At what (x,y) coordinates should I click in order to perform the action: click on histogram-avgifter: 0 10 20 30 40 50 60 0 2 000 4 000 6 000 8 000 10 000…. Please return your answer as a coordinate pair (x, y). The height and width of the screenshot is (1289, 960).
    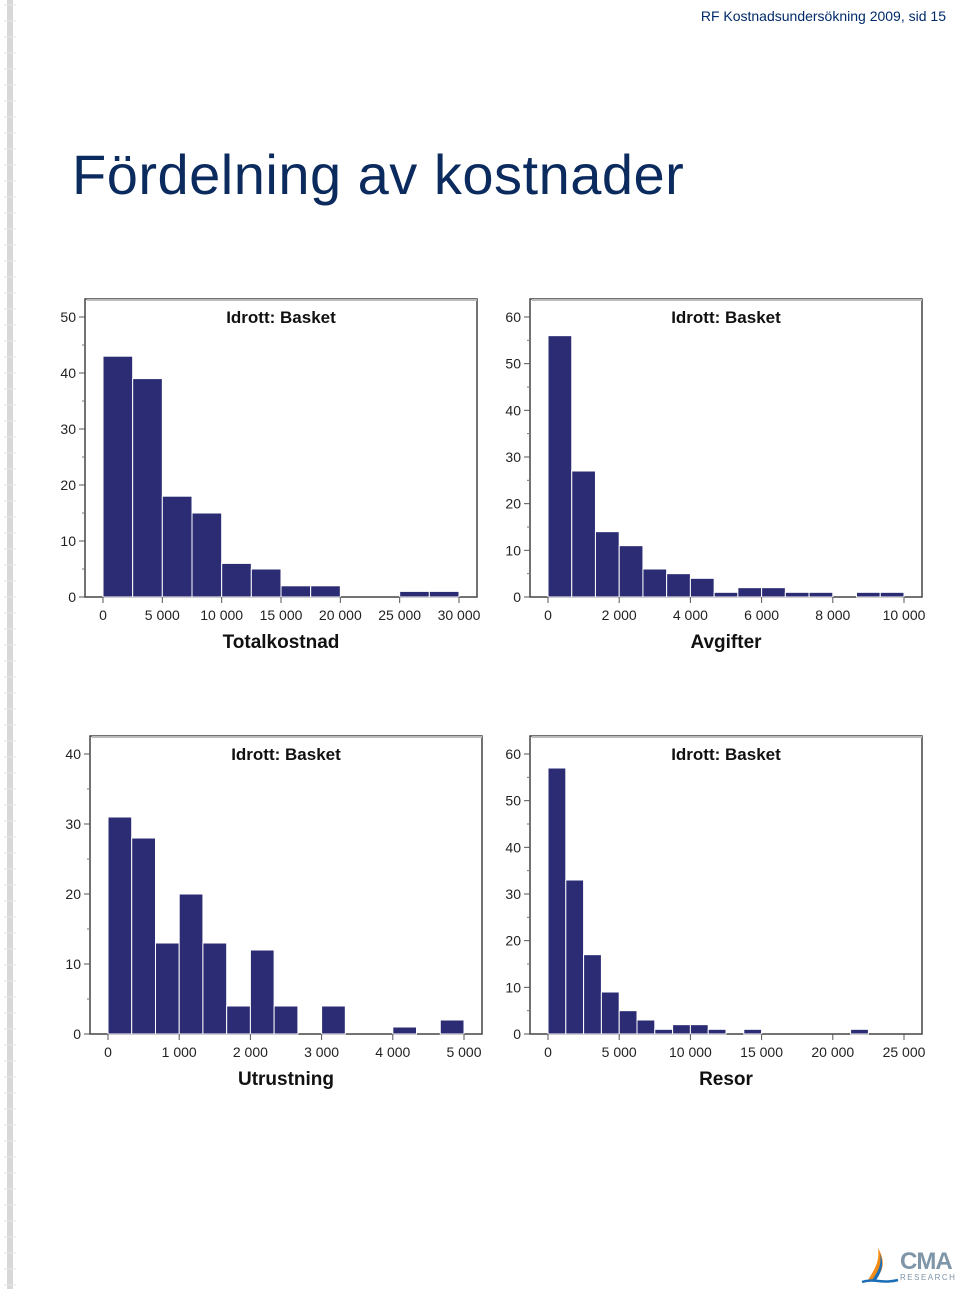
    Looking at the image, I should click on (715, 480).